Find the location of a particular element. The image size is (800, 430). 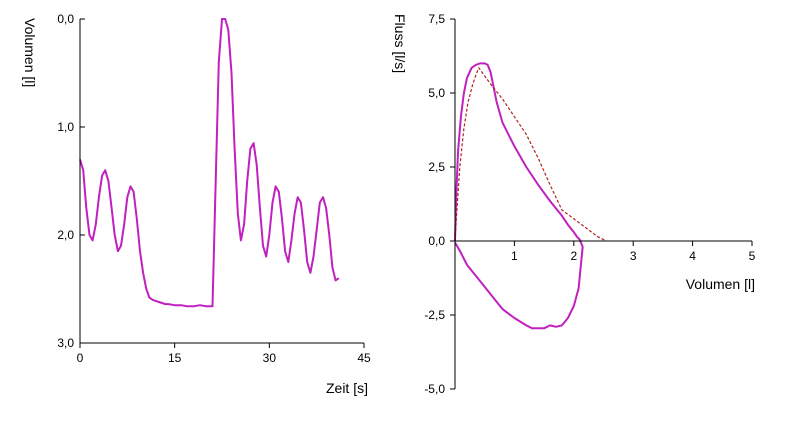

left-x-tick-label: 45 is located at coordinates (364, 358).